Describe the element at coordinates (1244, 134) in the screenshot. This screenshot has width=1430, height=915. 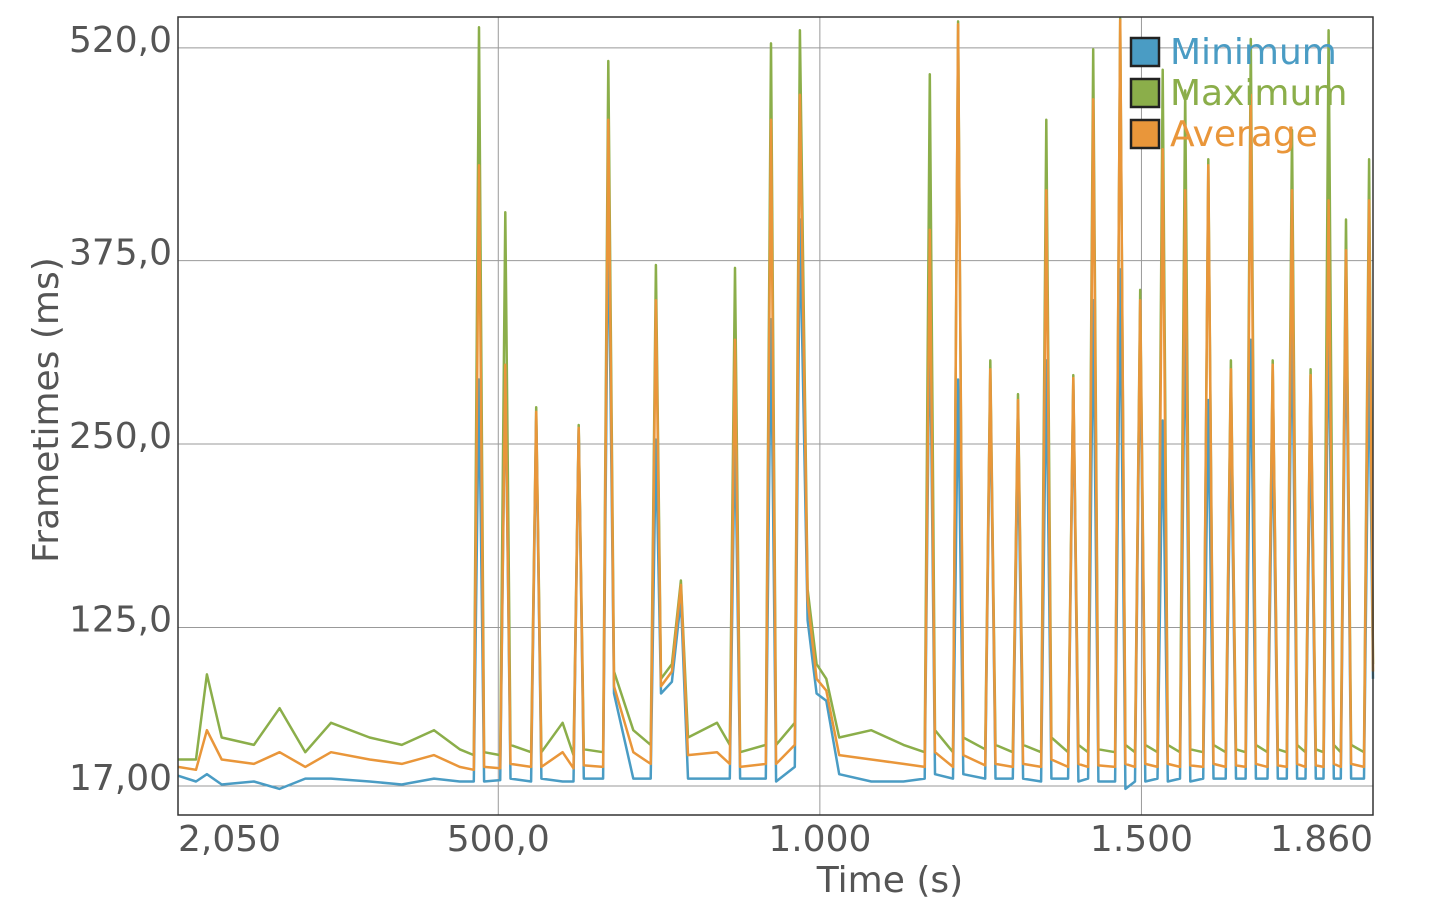
I see `legend-label: Average` at that location.